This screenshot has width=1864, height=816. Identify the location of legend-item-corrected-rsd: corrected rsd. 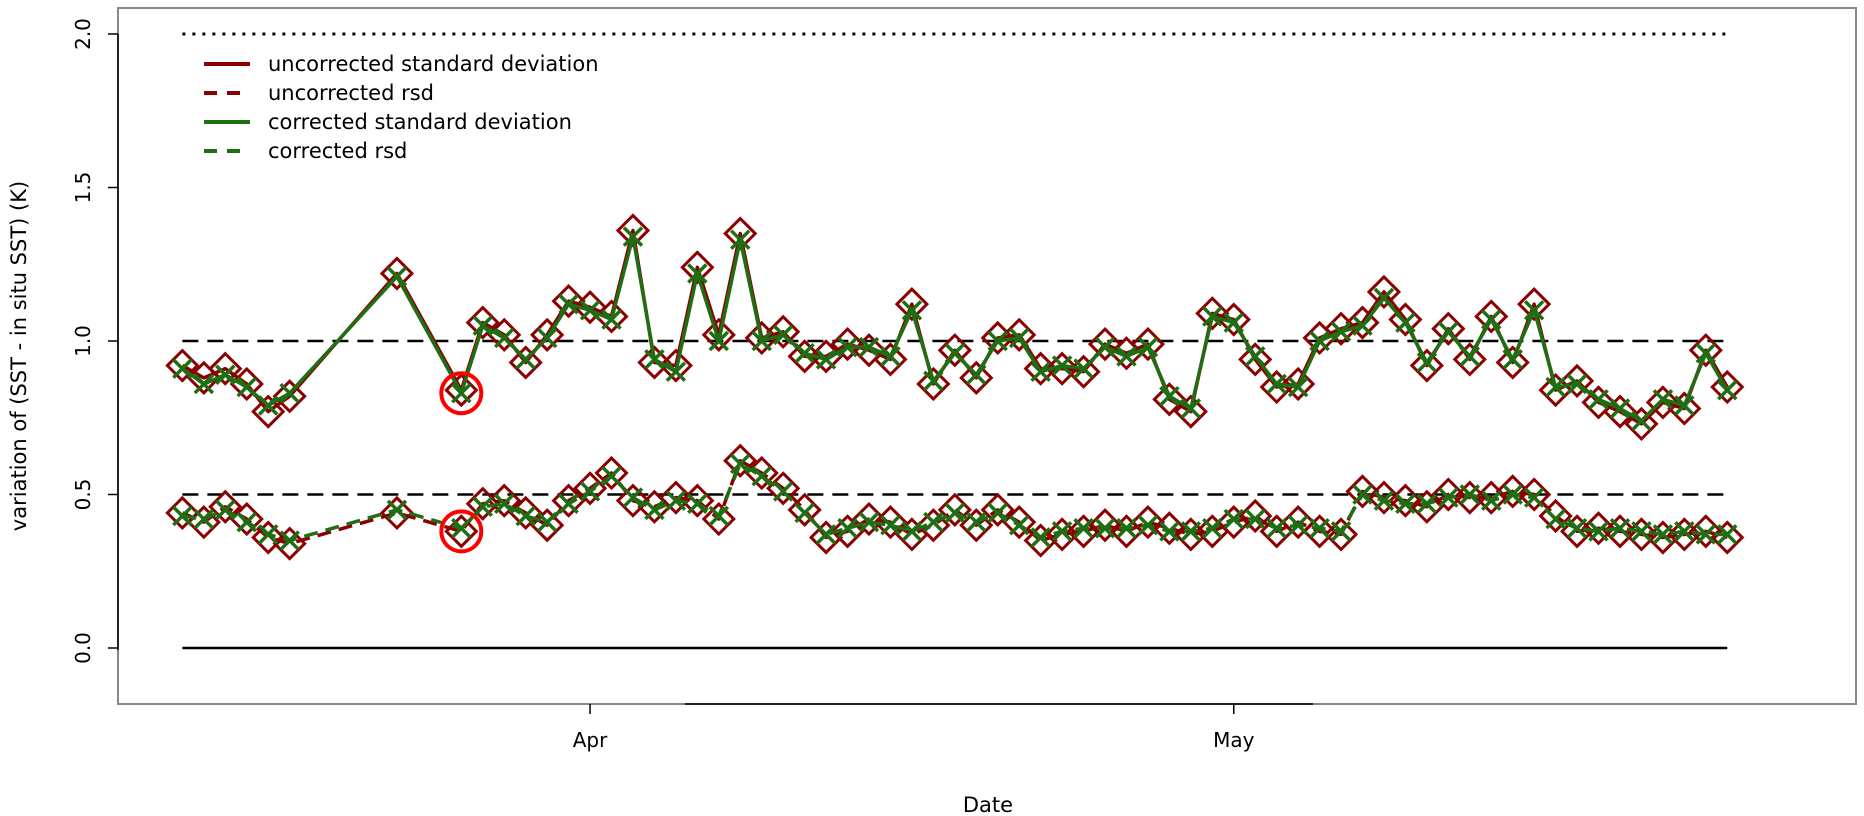
(305, 151).